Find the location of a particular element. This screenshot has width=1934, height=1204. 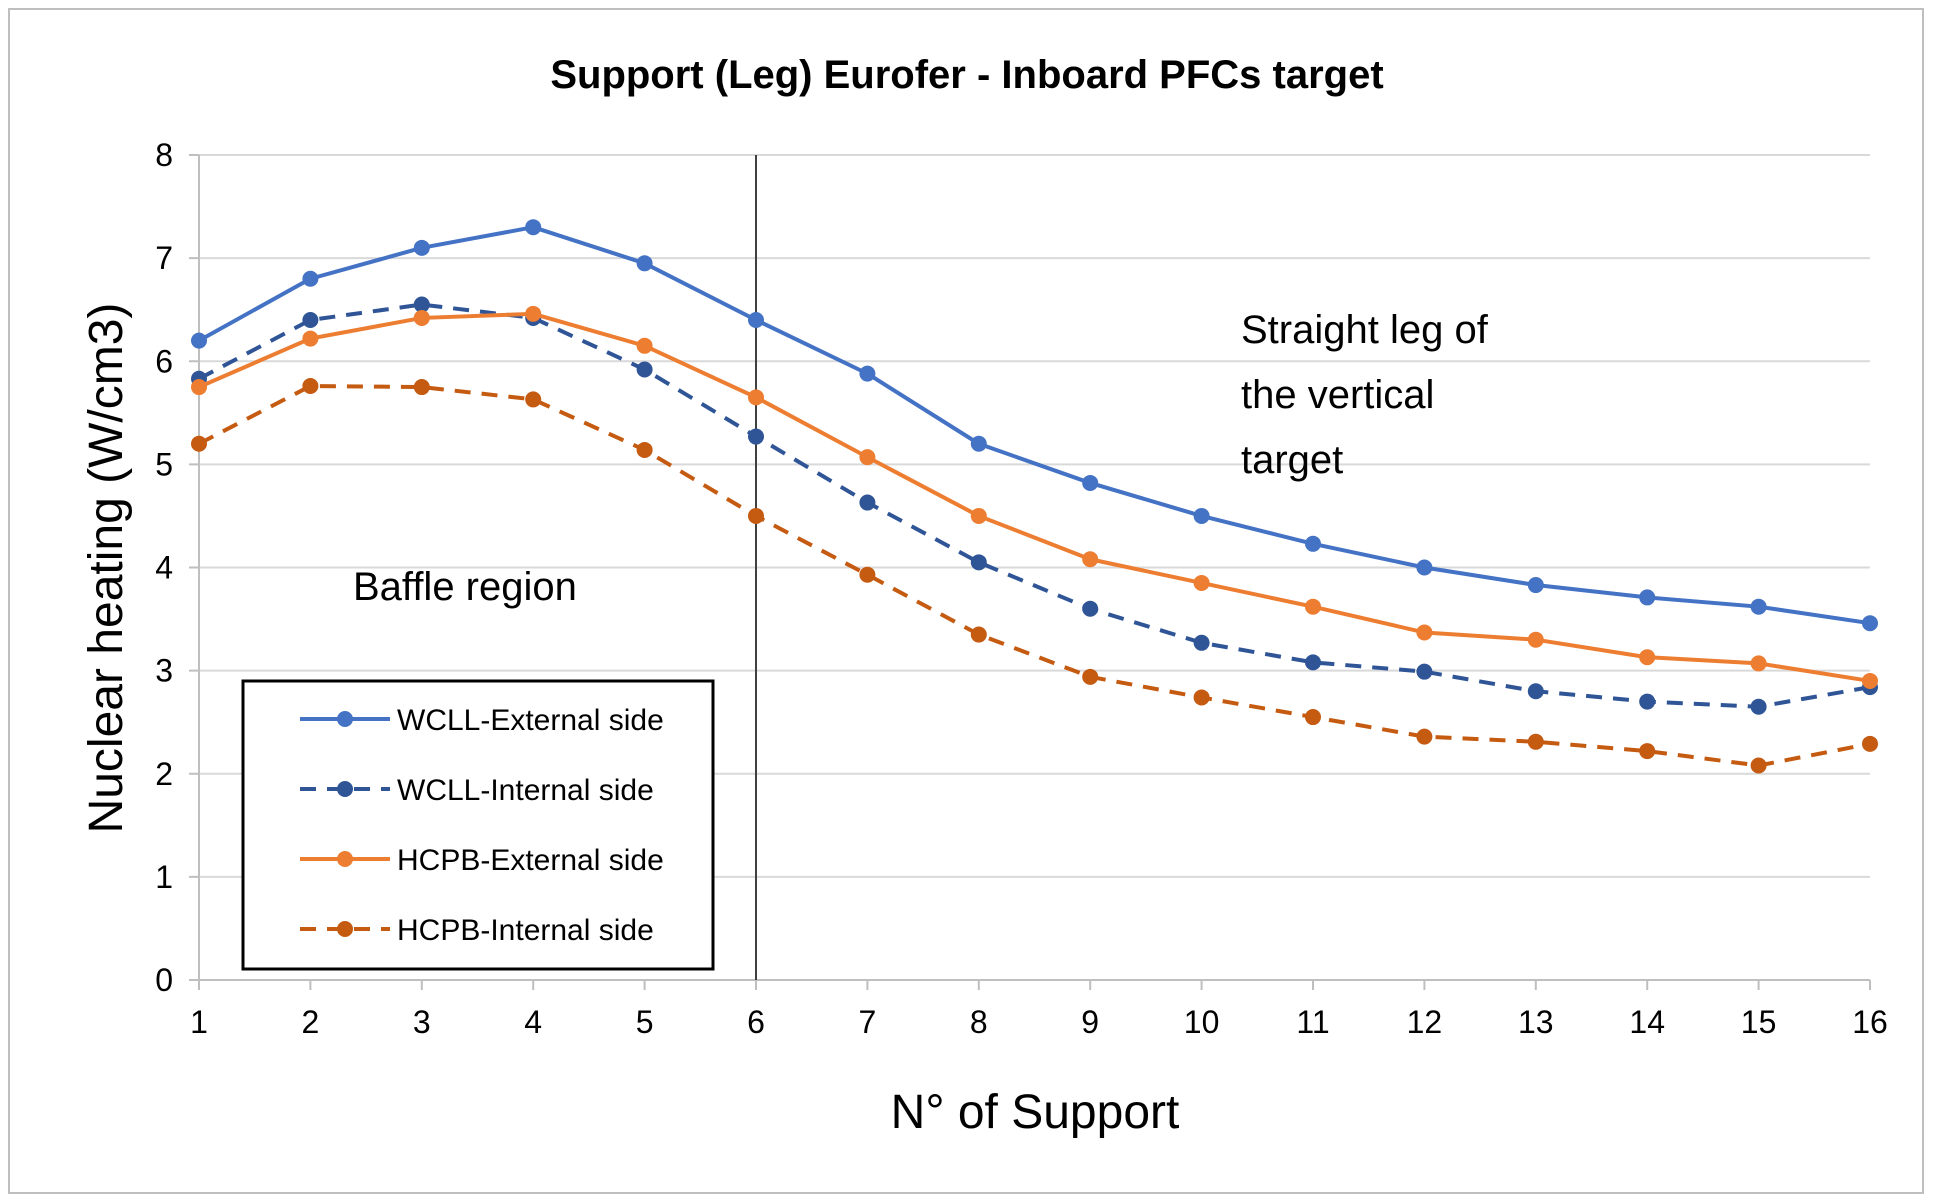

y-tick-label: 7 is located at coordinates (164, 258).